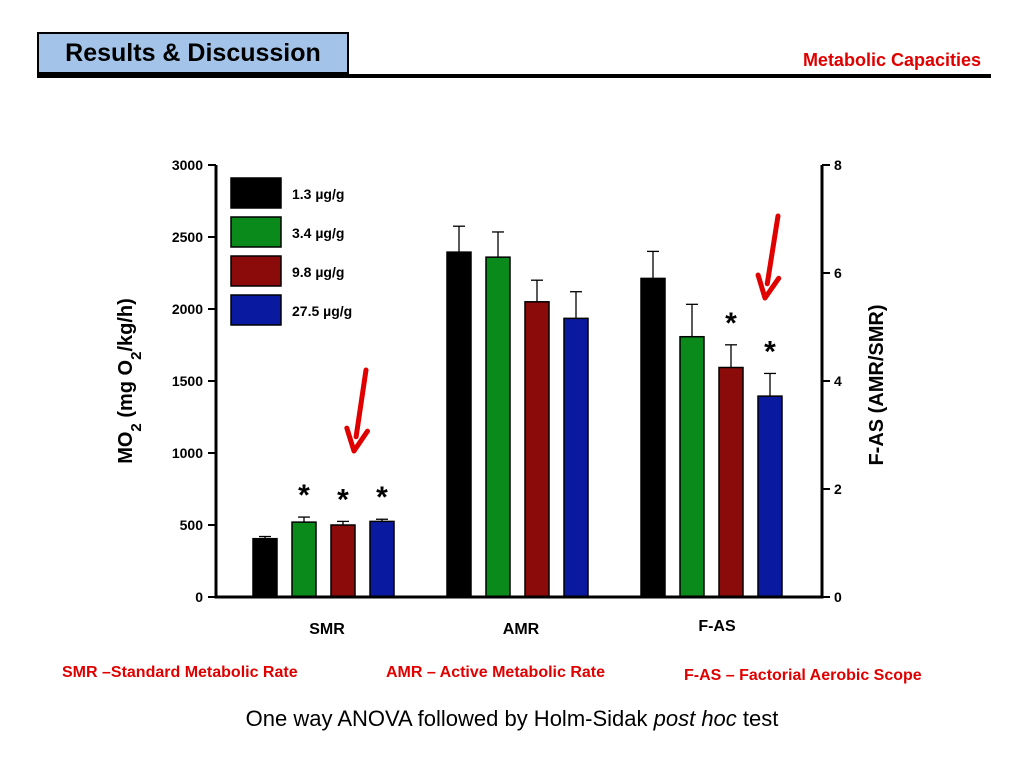  Describe the element at coordinates (199, 597) in the screenshot. I see `left-tick-label: 0` at that location.